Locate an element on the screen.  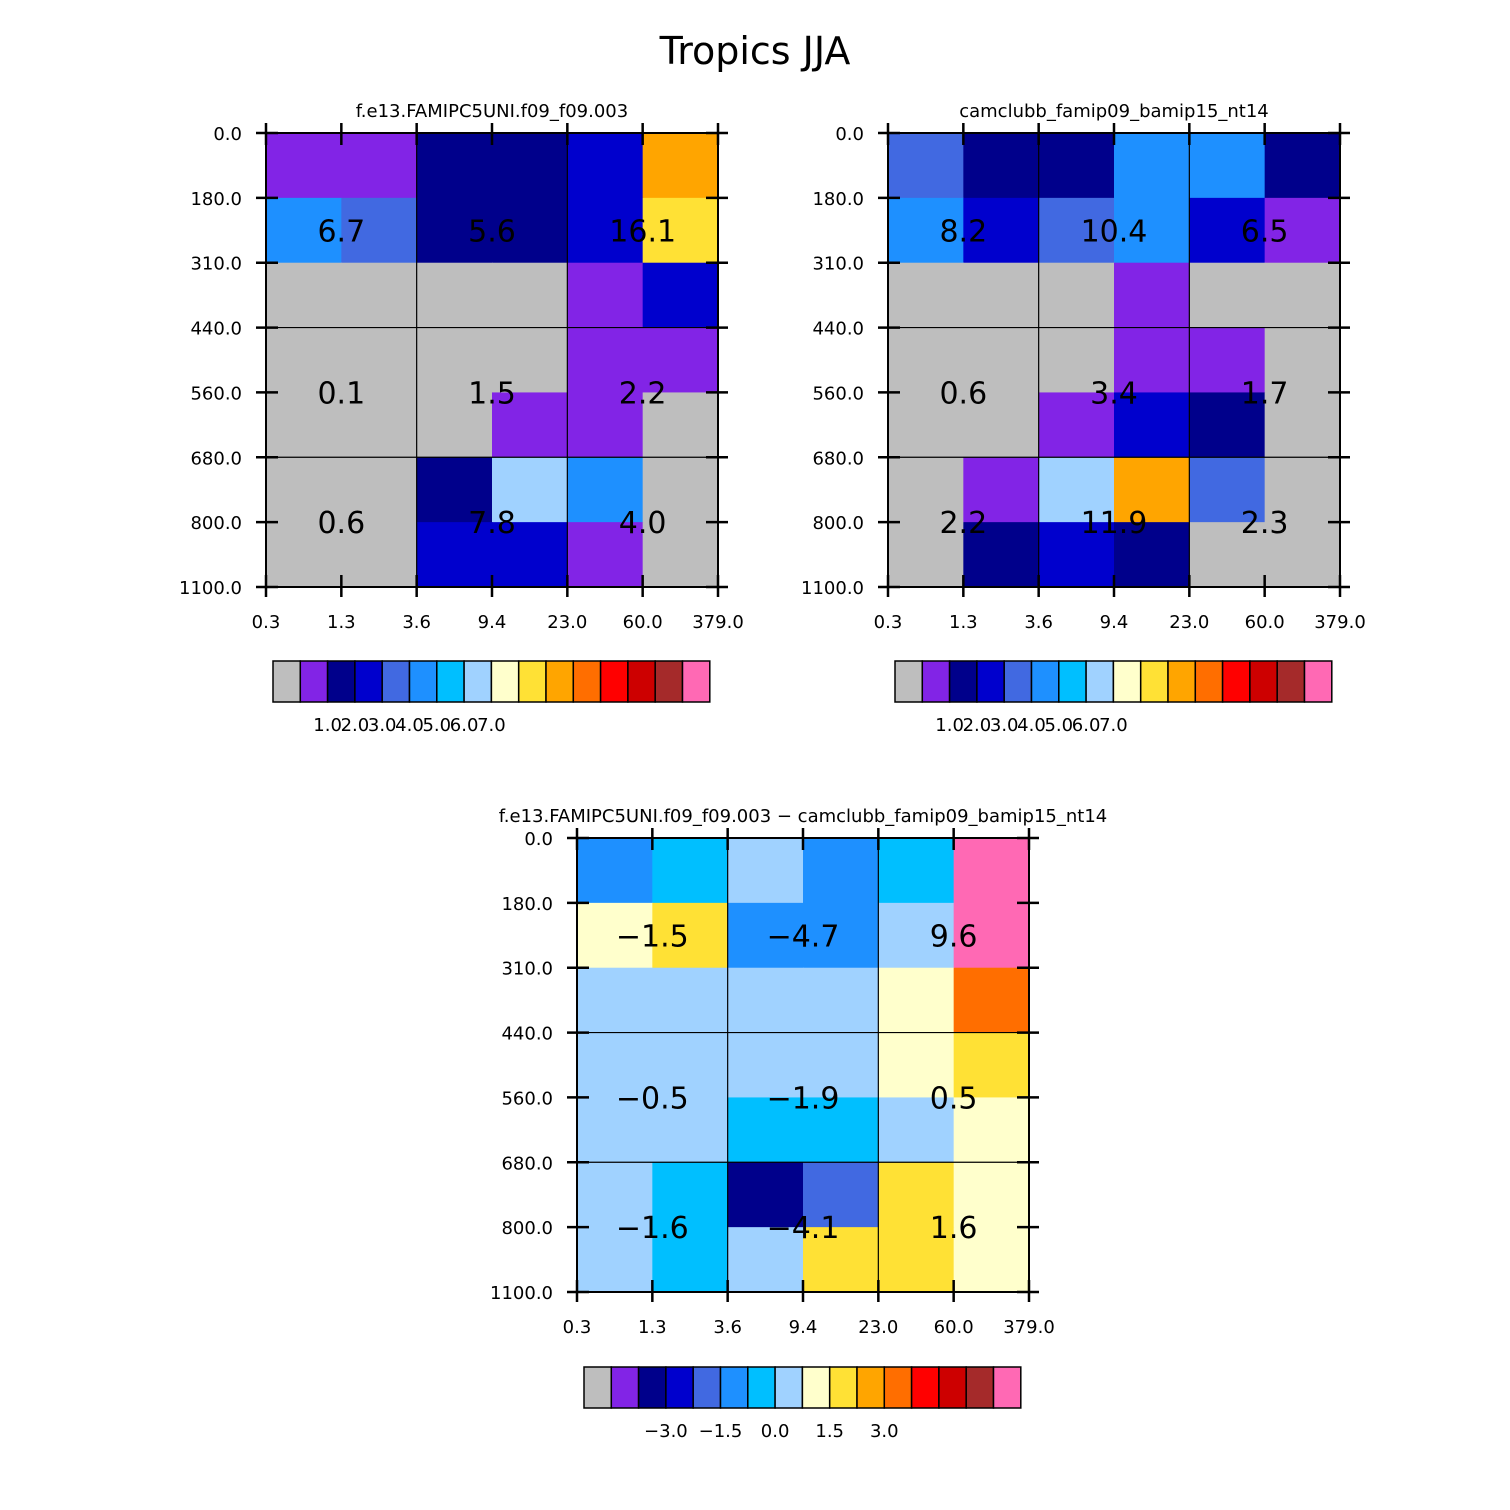
colorbar-tick-label: 4.0 is located at coordinates (1031, 725).